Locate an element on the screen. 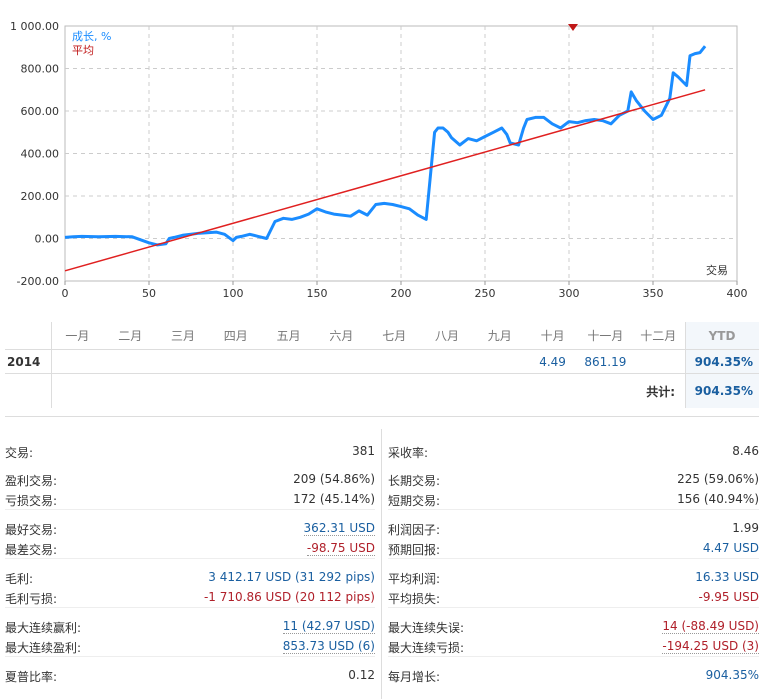 Image resolution: width=770 pixels, height=699 pixels. stat-value: 225 (59.06%) is located at coordinates (718, 479).